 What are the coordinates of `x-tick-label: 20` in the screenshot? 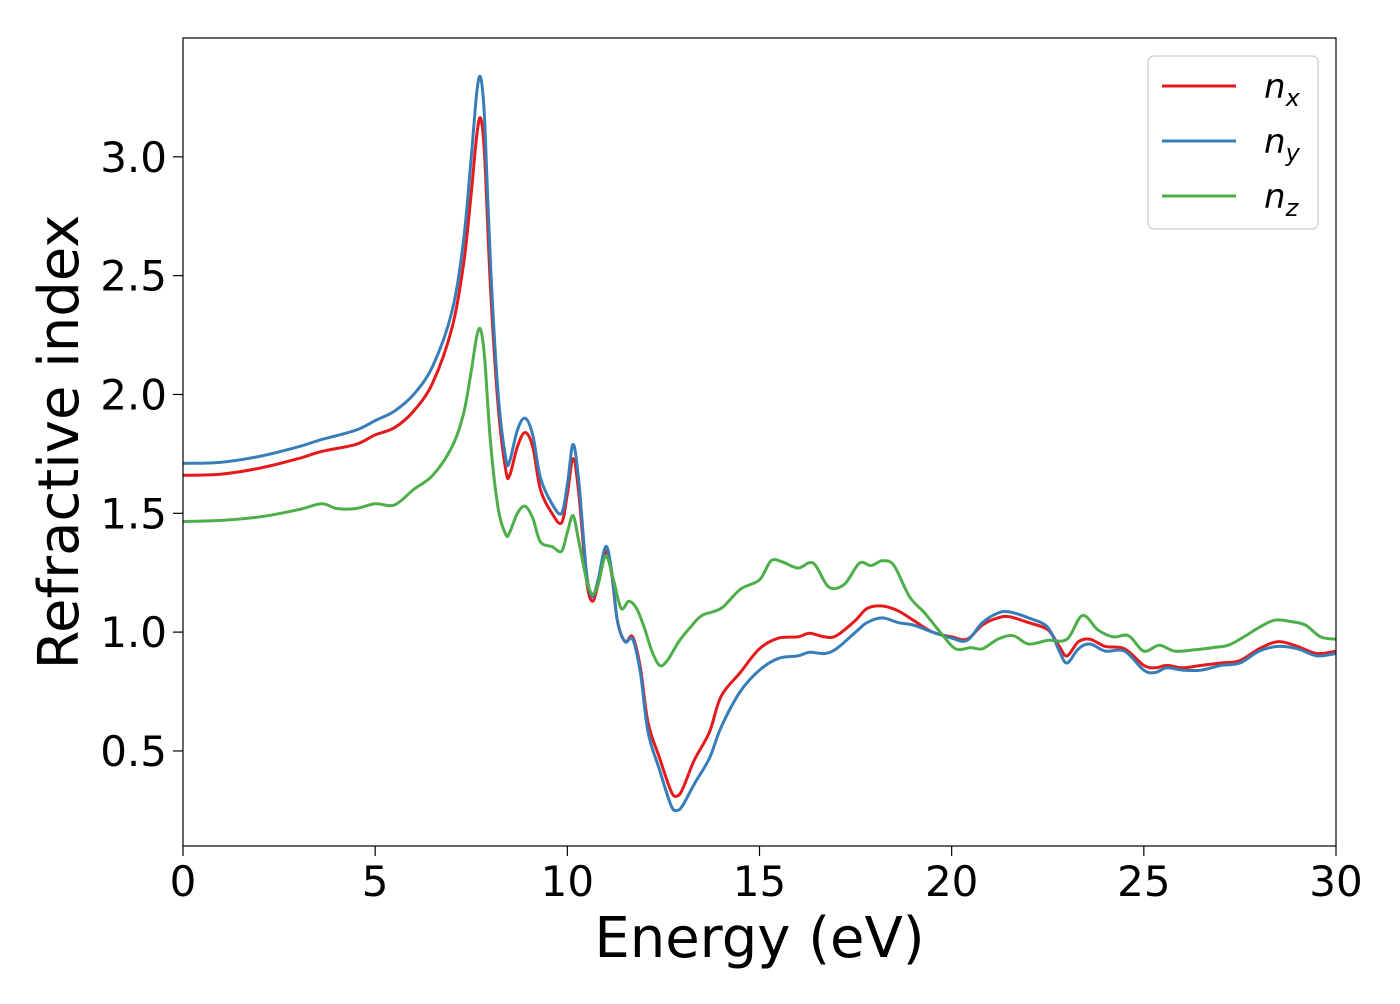 It's located at (951, 881).